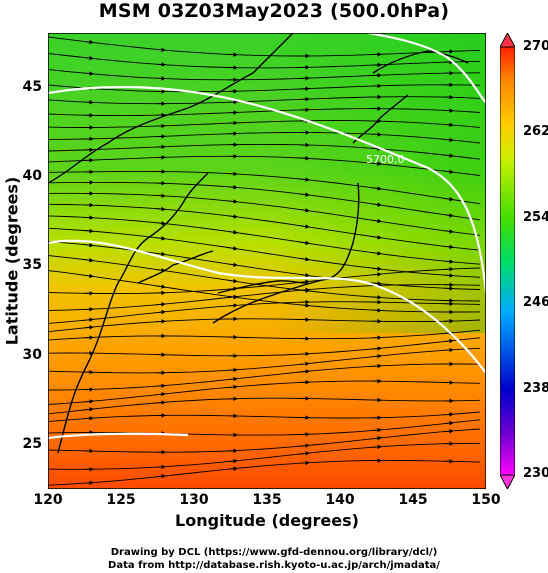 The image size is (548, 573). Describe the element at coordinates (385, 159) in the screenshot. I see `contour-label: 5700.0` at that location.